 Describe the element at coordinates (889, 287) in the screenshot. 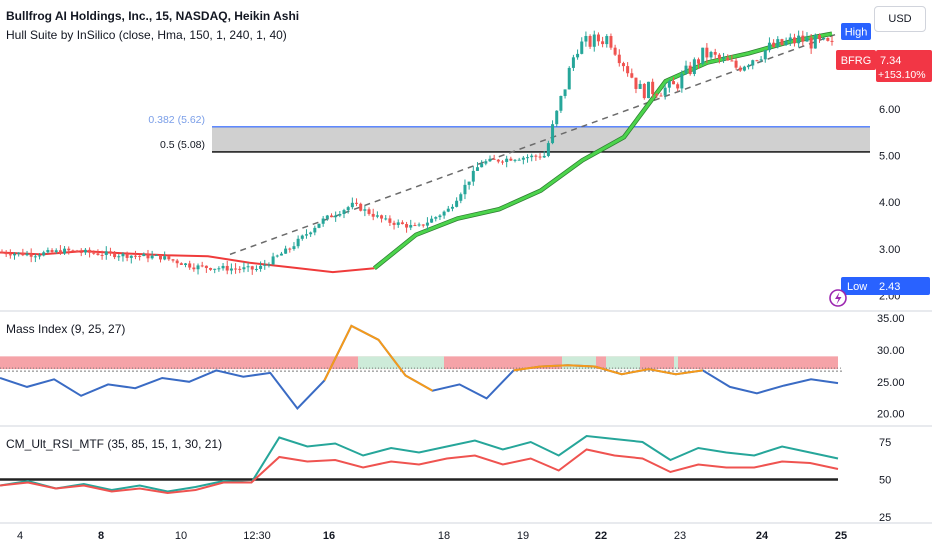

I see `low-badge-value: 2.43` at that location.